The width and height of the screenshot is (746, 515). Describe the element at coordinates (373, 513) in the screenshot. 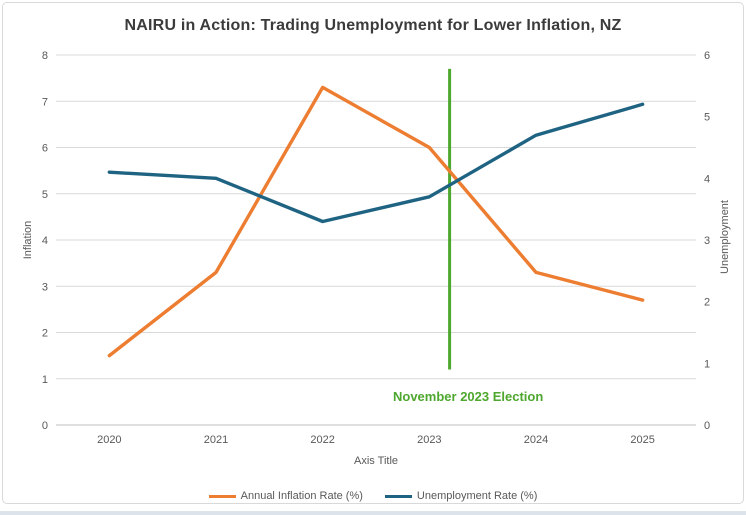

I see `window-edge-strip` at that location.